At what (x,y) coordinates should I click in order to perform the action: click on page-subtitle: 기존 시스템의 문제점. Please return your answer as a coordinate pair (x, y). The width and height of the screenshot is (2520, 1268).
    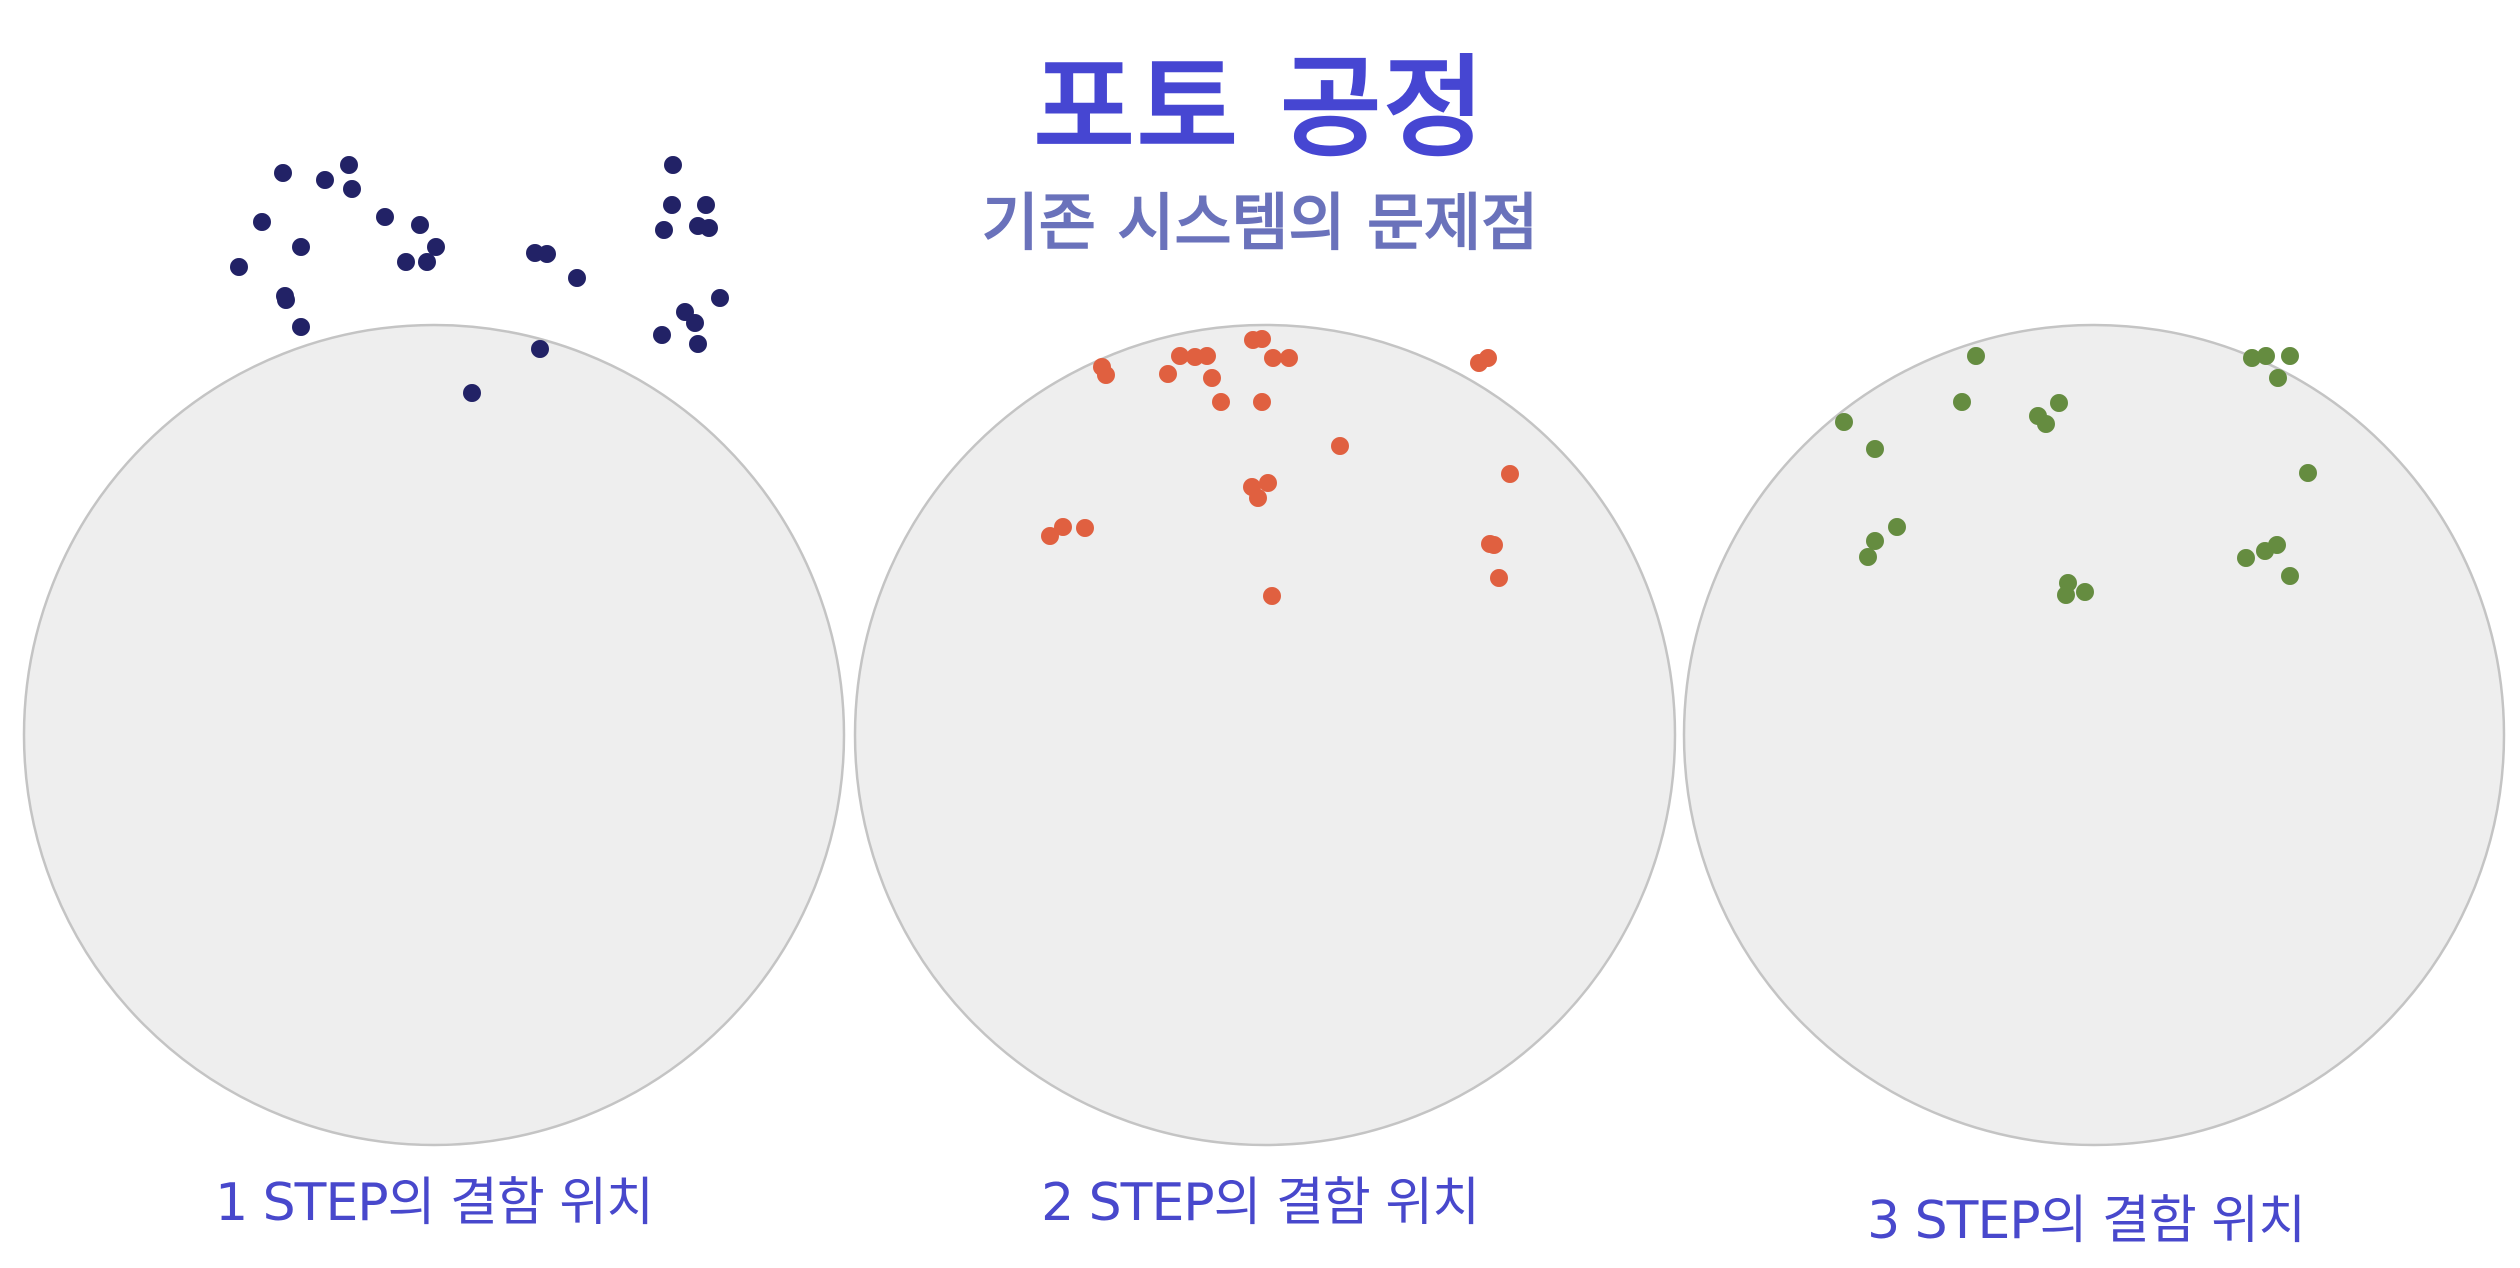
    Looking at the image, I should click on (1260, 222).